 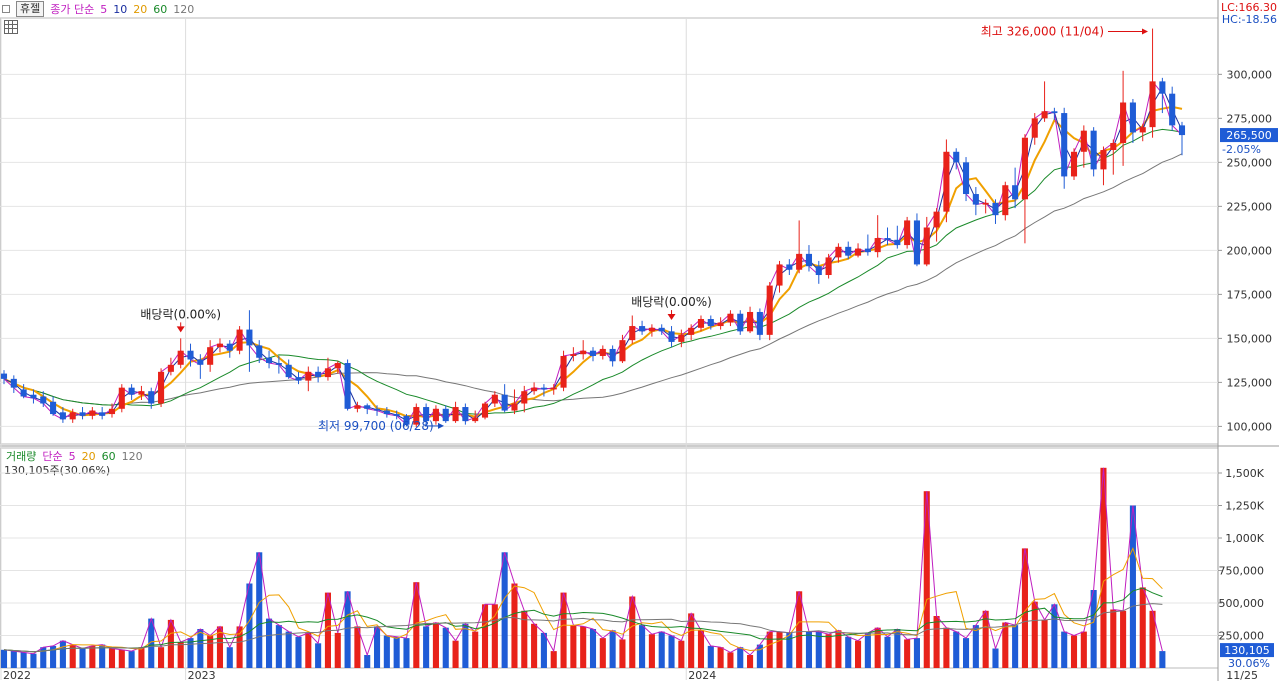 What do you see at coordinates (6, 9) in the screenshot?
I see `panel-toggle-icon` at bounding box center [6, 9].